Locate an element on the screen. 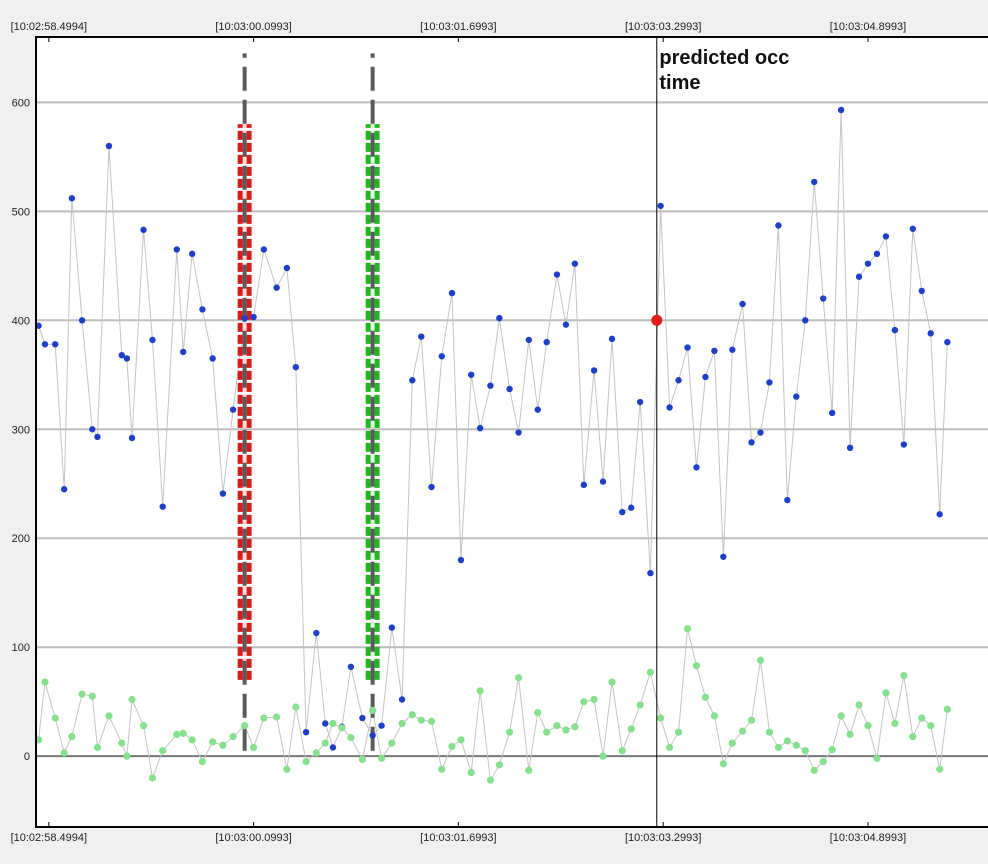 Image resolution: width=988 pixels, height=864 pixels. annotation-line-1: predicted occ is located at coordinates (724, 58).